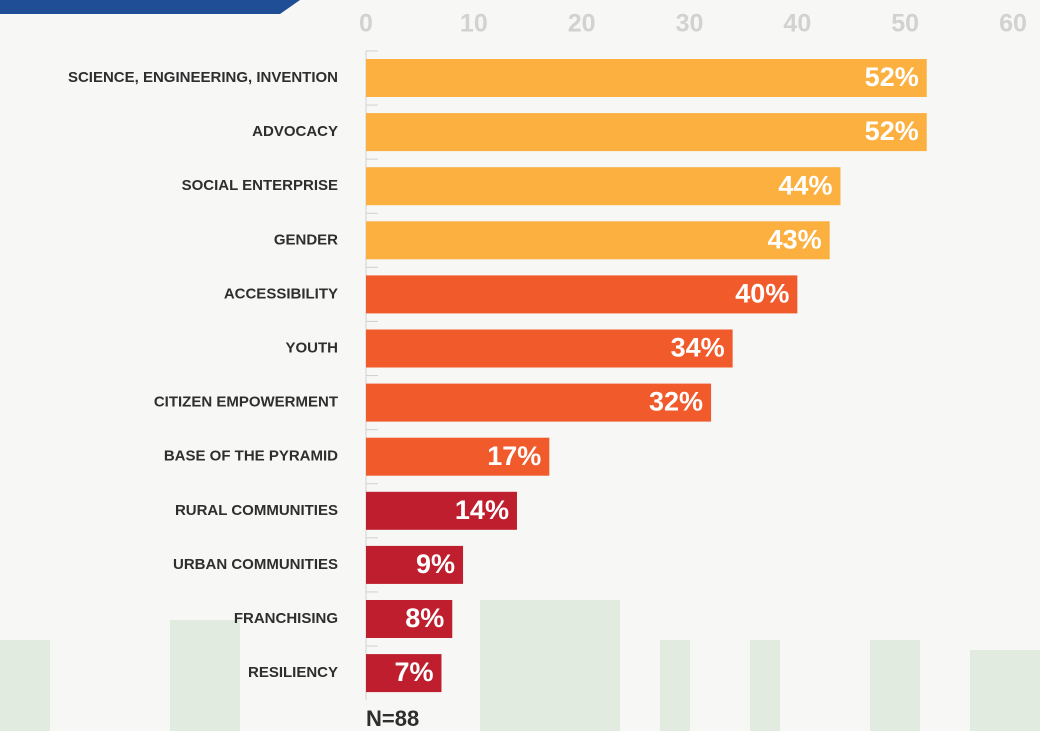 This screenshot has width=1040, height=731. What do you see at coordinates (306, 239) in the screenshot?
I see `category-label: GENDER` at bounding box center [306, 239].